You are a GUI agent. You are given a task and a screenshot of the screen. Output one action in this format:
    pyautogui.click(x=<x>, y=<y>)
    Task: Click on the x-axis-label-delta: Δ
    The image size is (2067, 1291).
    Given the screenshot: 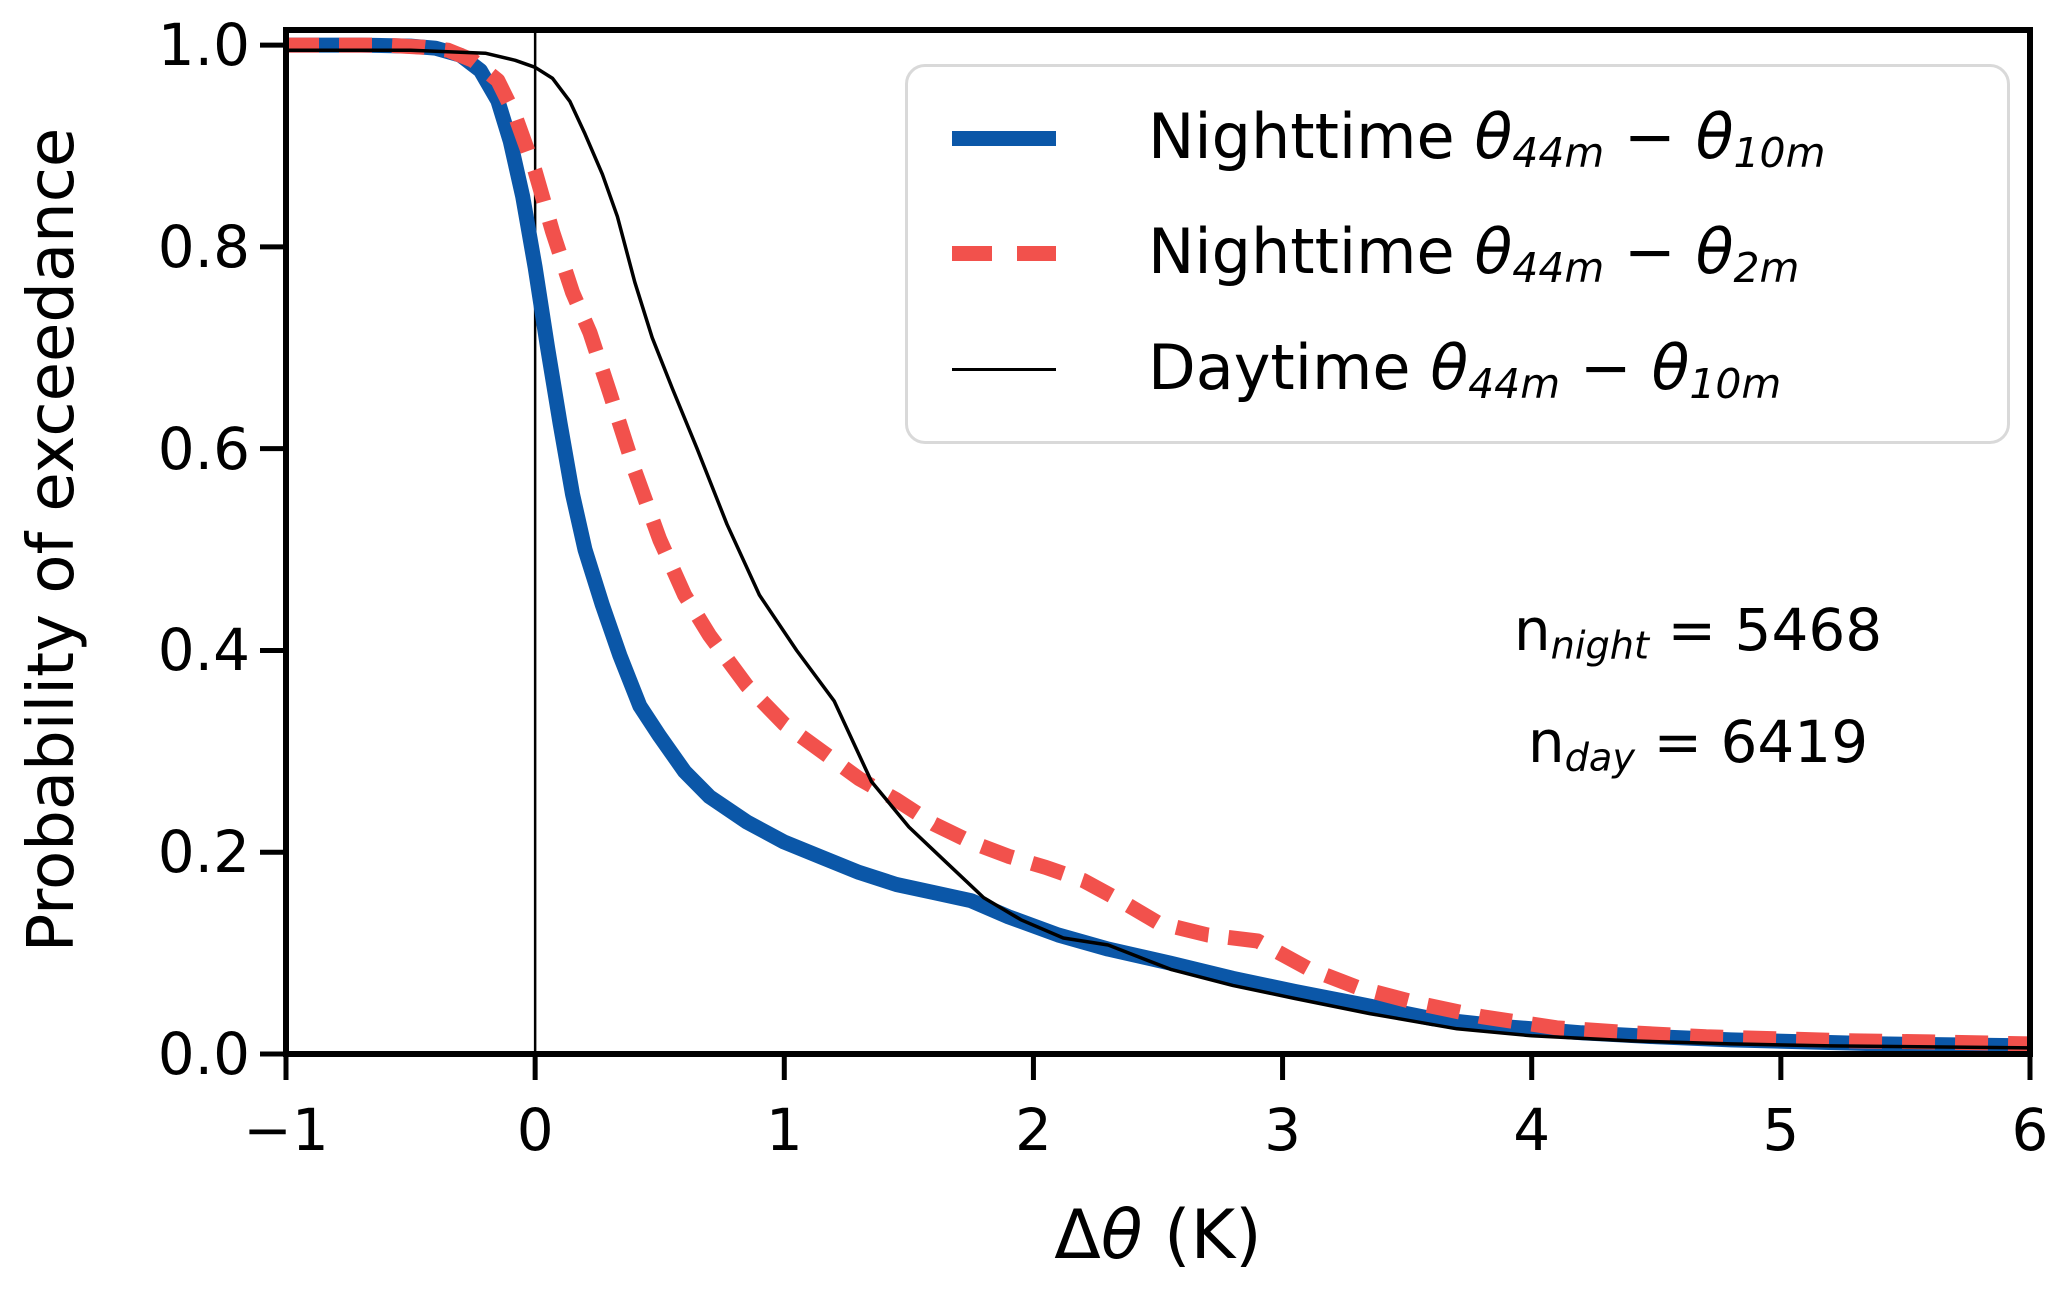 What is the action you would take?
    pyautogui.click(x=1077, y=1235)
    